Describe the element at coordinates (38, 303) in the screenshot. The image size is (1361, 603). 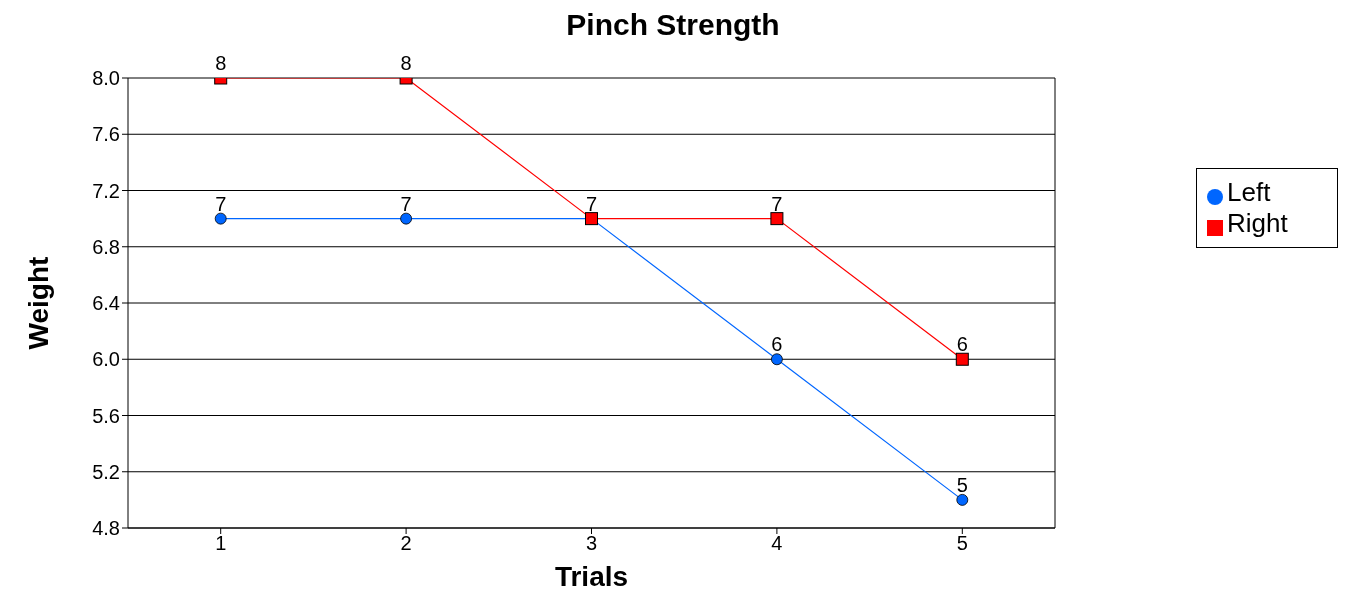
I see `y-axis-title: Weight` at that location.